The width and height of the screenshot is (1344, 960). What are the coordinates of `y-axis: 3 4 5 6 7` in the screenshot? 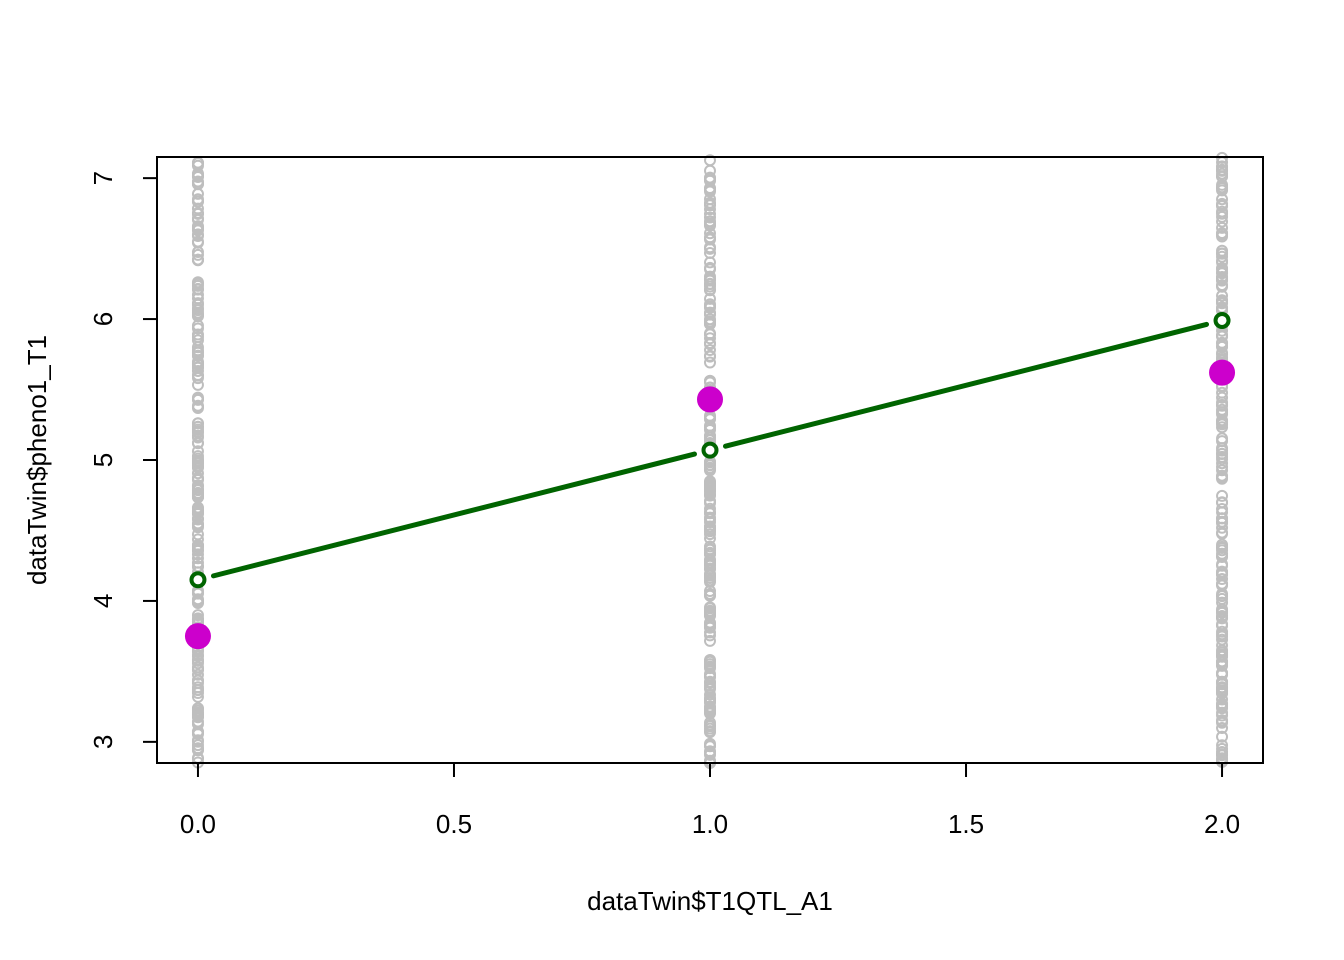 It's located at (123, 460).